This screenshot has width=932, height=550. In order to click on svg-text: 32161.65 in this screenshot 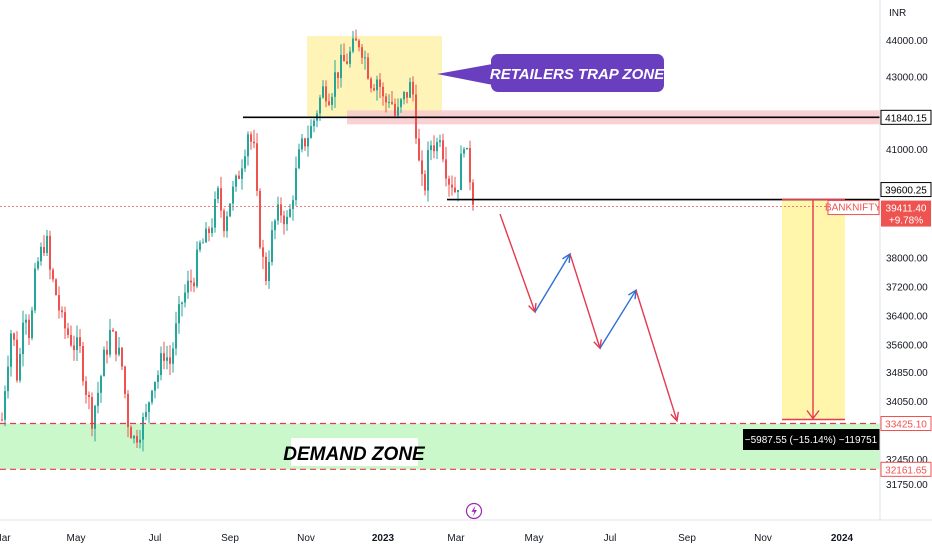, I will do `click(906, 470)`.